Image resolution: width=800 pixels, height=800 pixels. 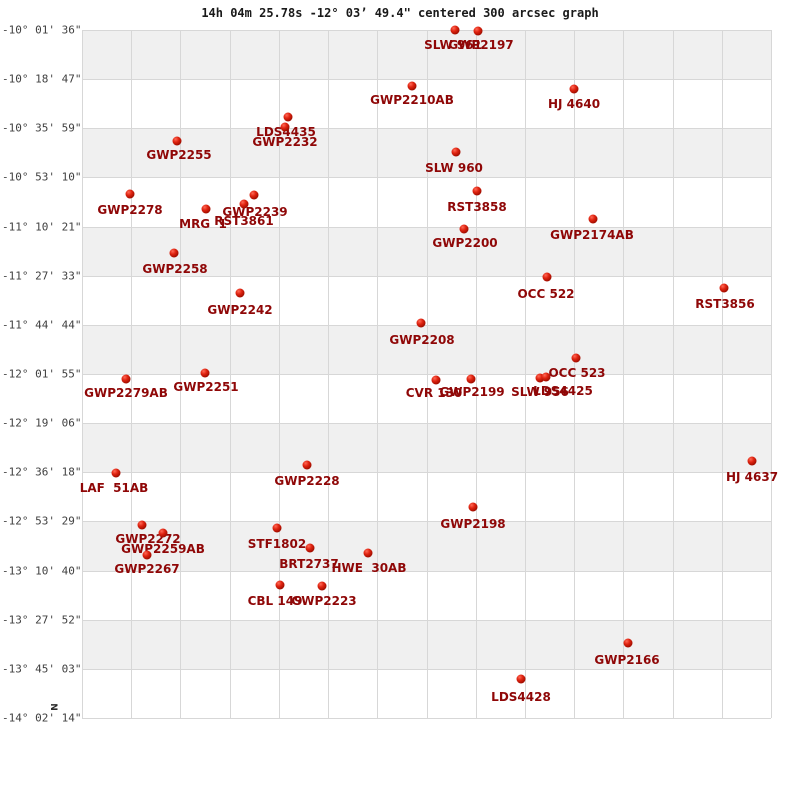 What do you see at coordinates (42, 79) in the screenshot?
I see `y-tick-label: -10° 18' 47"` at bounding box center [42, 79].